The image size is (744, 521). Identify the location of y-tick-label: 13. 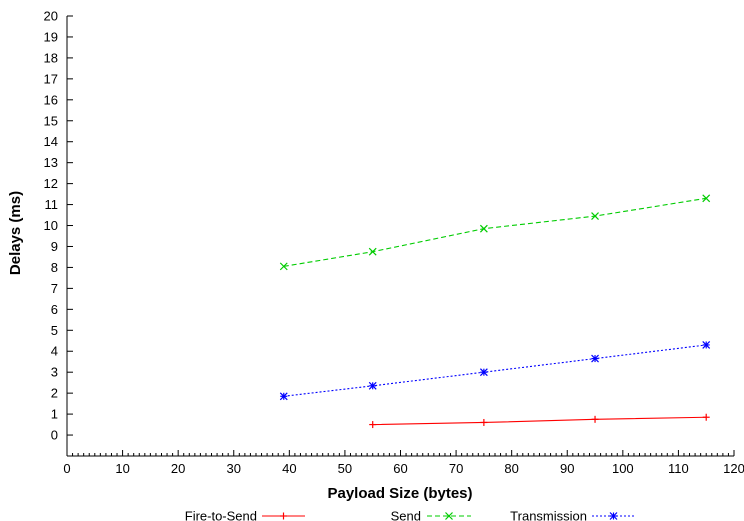
(51, 162).